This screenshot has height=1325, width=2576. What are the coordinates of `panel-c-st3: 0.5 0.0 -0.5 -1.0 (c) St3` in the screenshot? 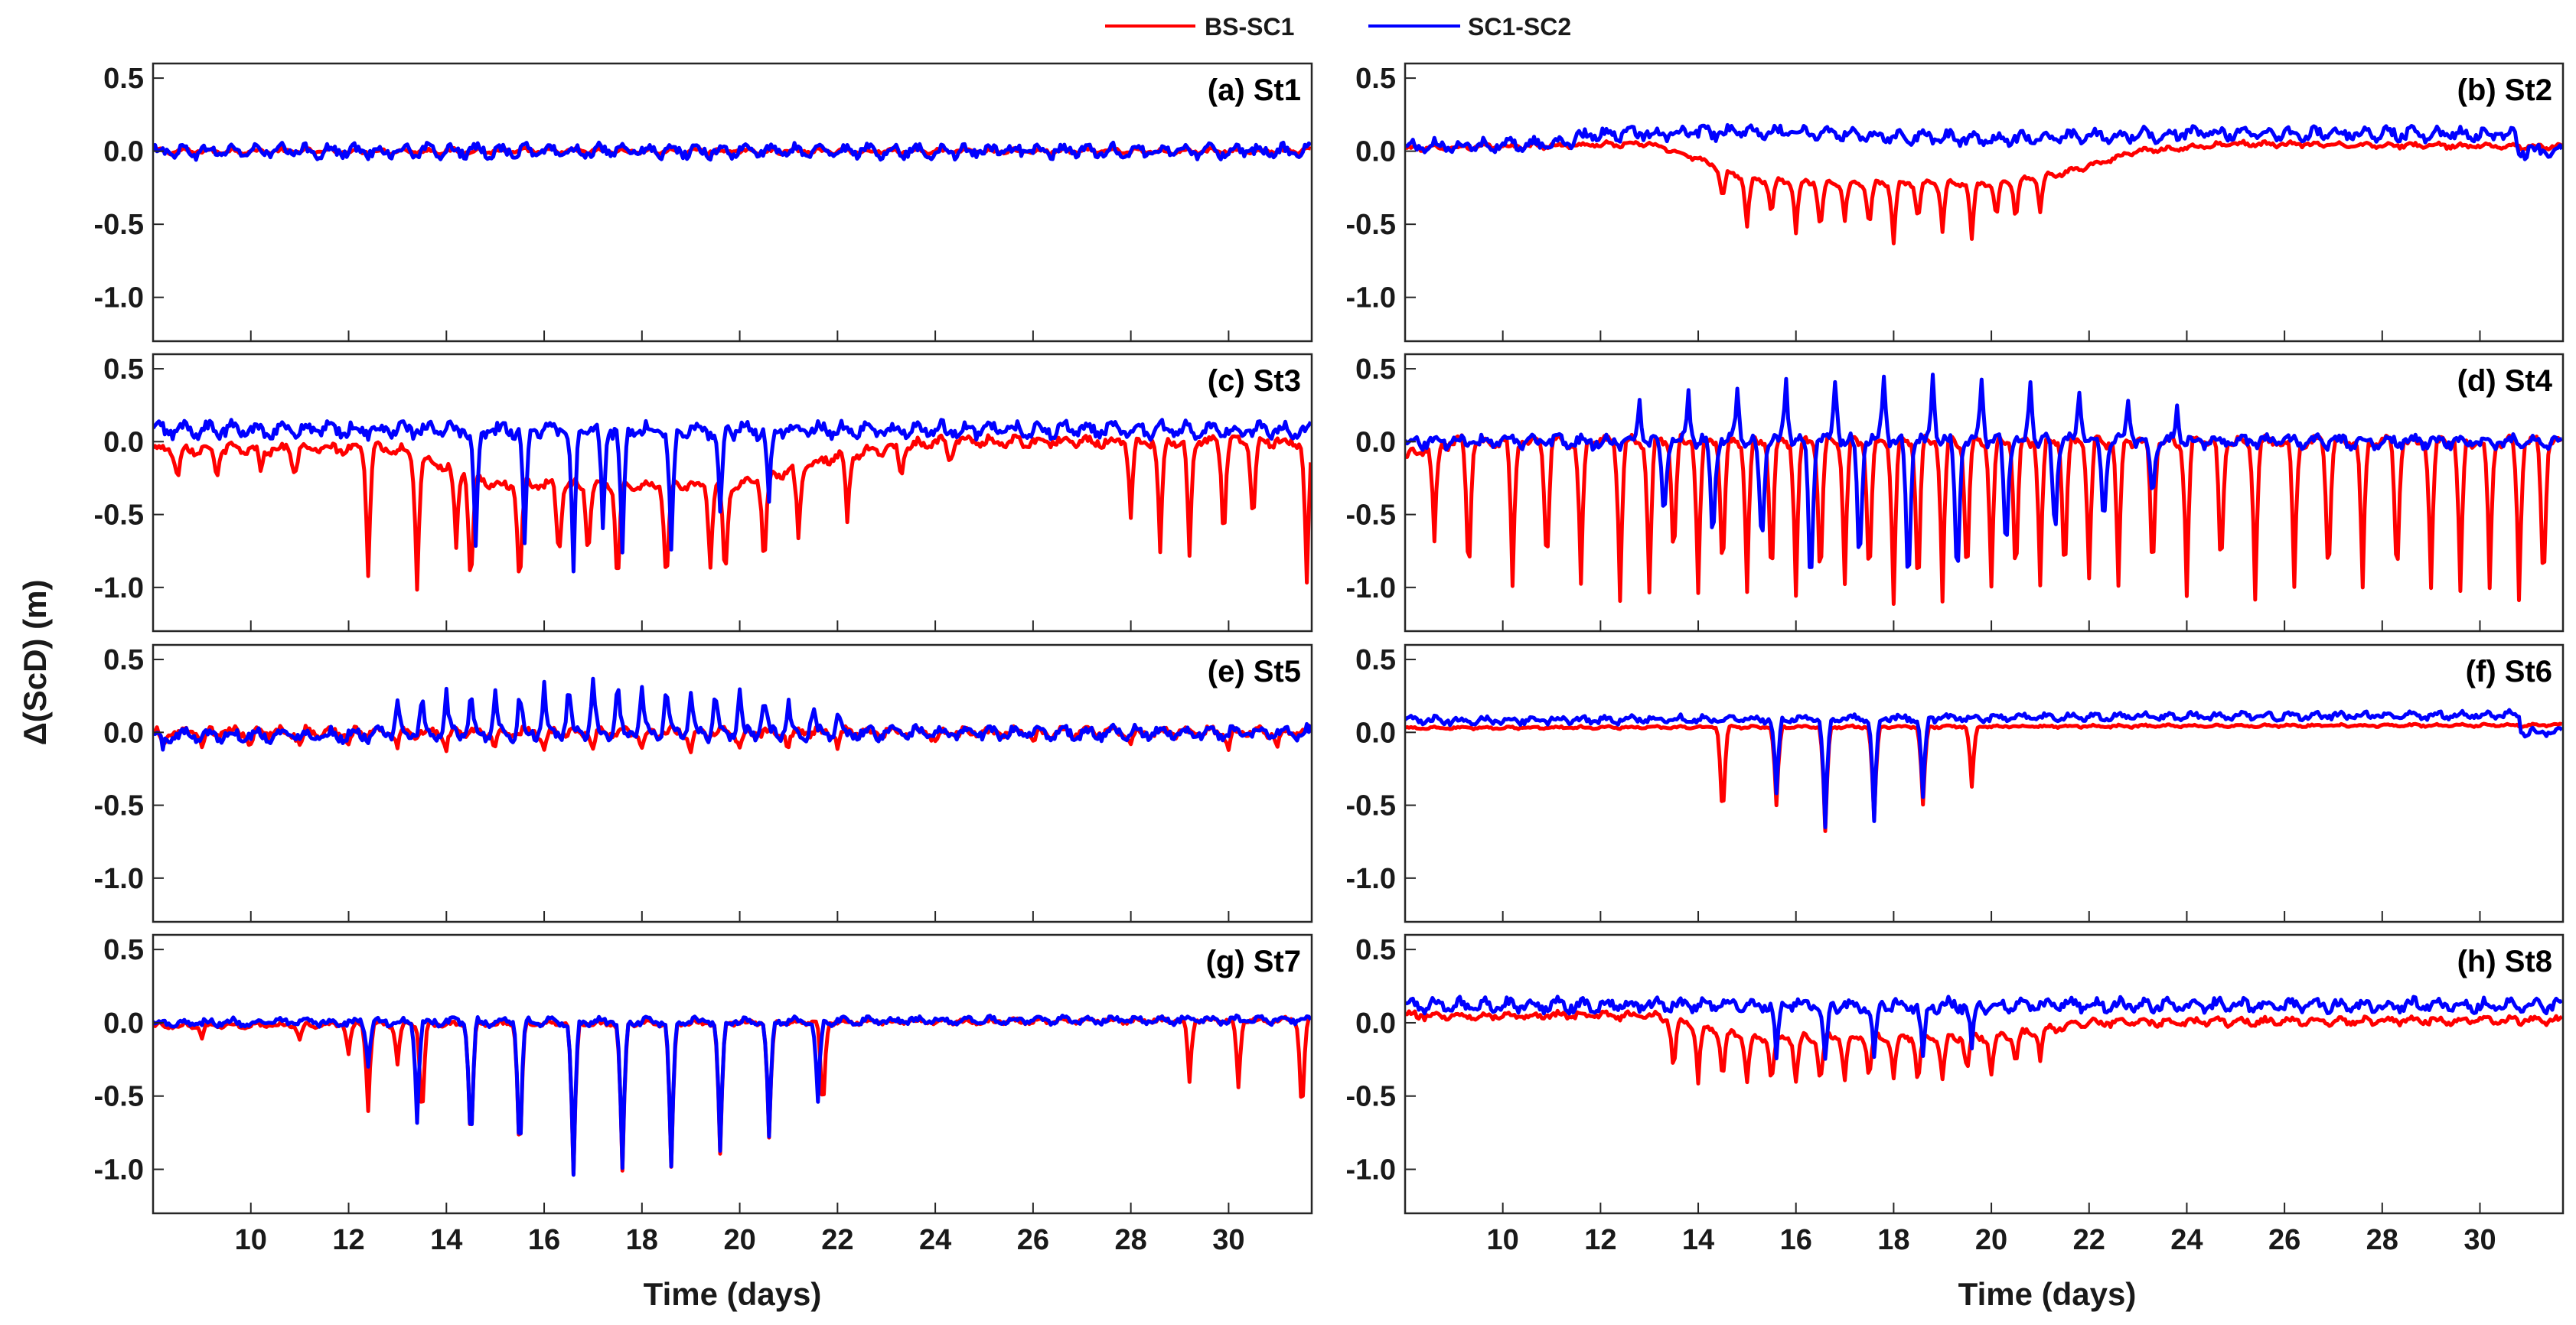 It's located at (703, 493).